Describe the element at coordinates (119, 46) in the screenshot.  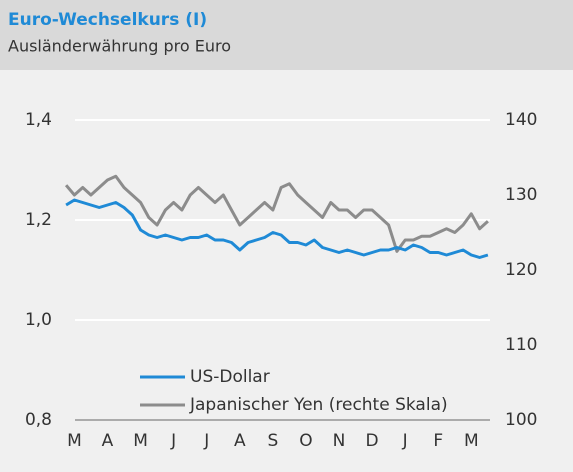
I see `chart-subtitle: Ausländerwährung pro Euro` at that location.